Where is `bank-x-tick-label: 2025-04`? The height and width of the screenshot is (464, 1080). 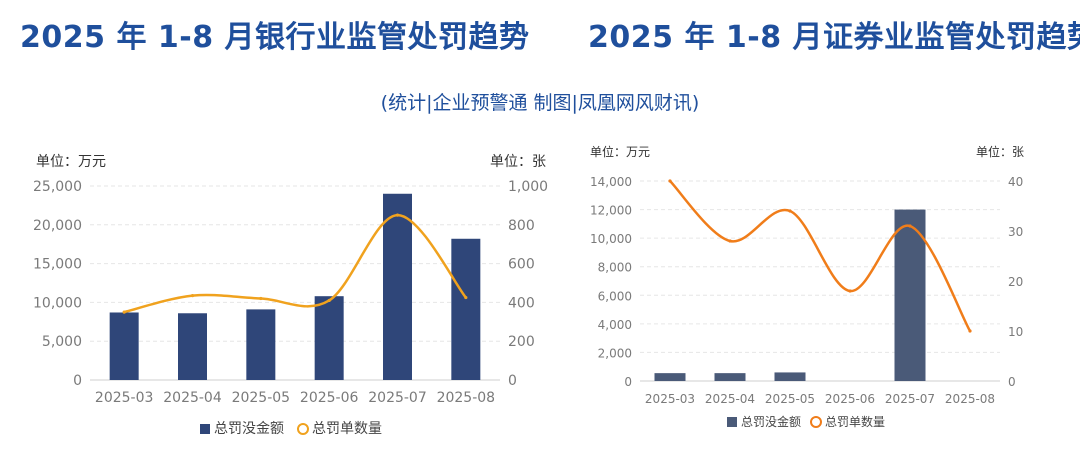
bank-x-tick-label: 2025-04 is located at coordinates (192, 398).